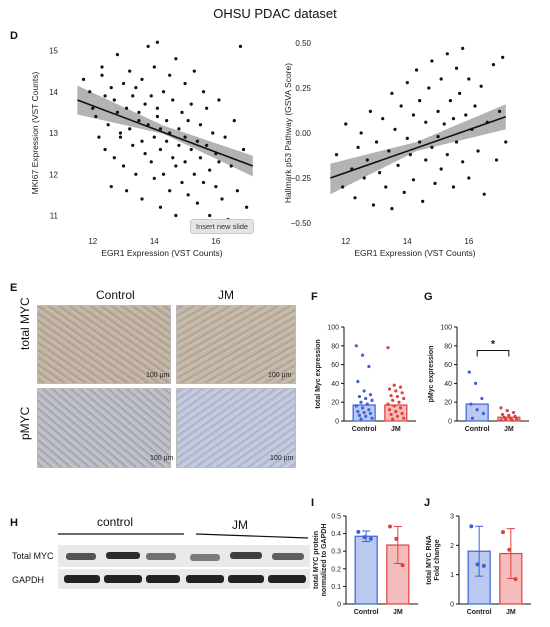  What do you see at coordinates (14, 288) in the screenshot?
I see `panel-label-e: E` at bounding box center [14, 288].